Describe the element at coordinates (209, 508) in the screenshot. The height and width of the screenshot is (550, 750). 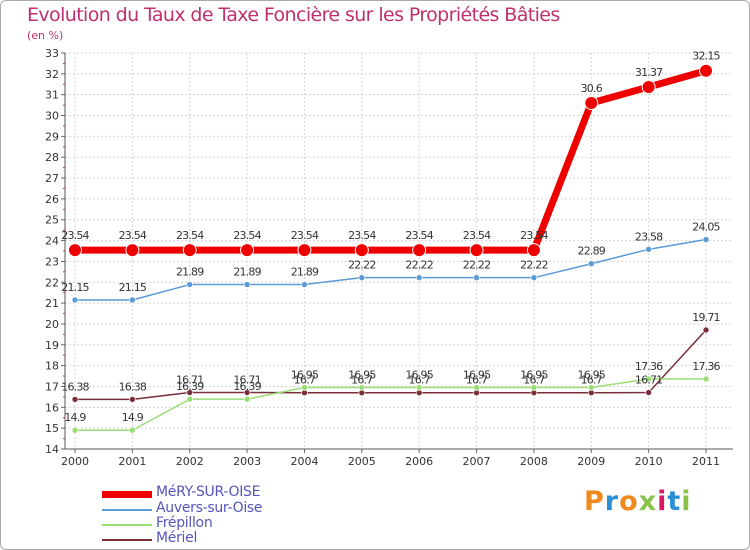
I see `legend-label-auvers: Auvers-sur-Oise` at that location.